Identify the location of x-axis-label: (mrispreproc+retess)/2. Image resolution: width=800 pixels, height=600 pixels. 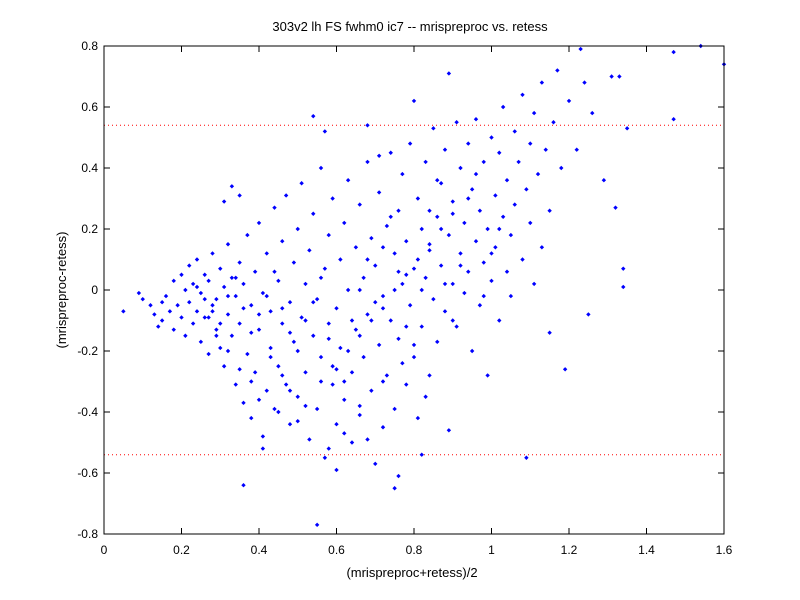
(411, 572).